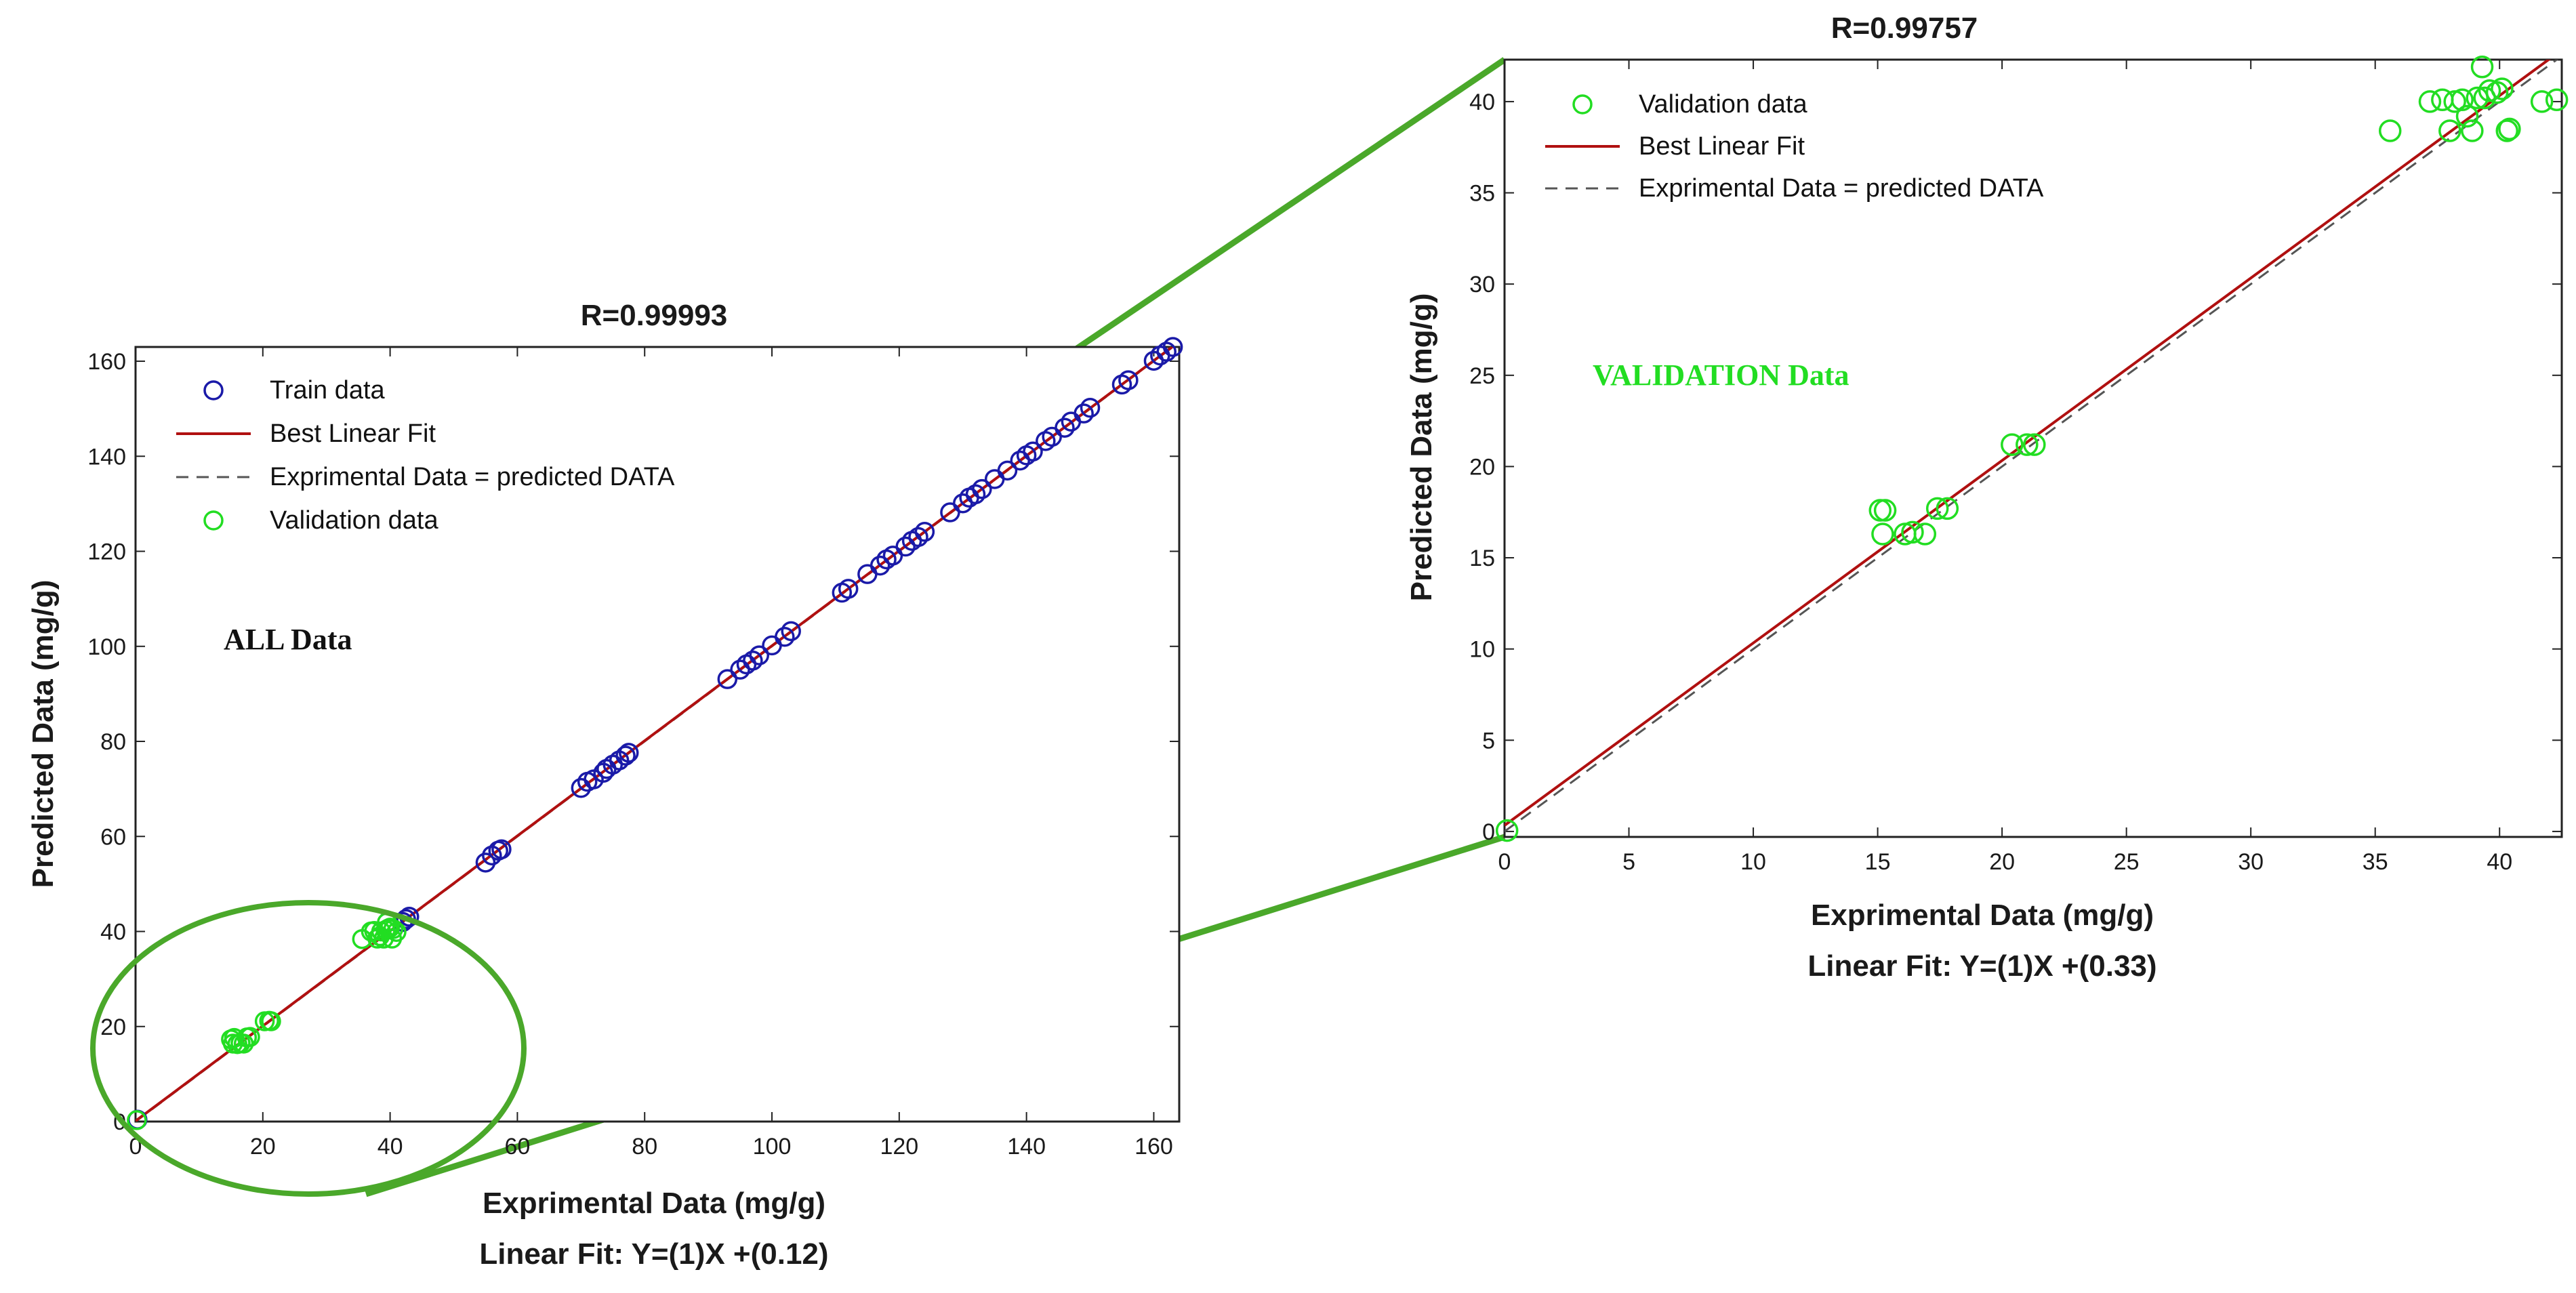  What do you see at coordinates (1505, 862) in the screenshot?
I see `validation-x-tick-label: 0` at bounding box center [1505, 862].